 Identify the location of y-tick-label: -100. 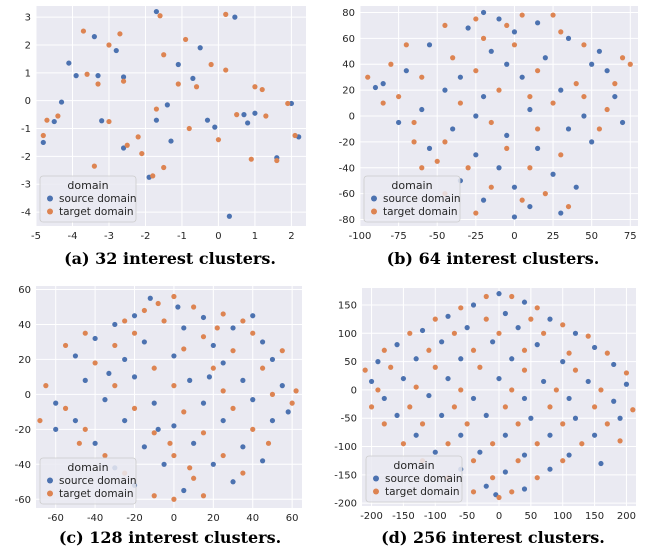
(345, 447).